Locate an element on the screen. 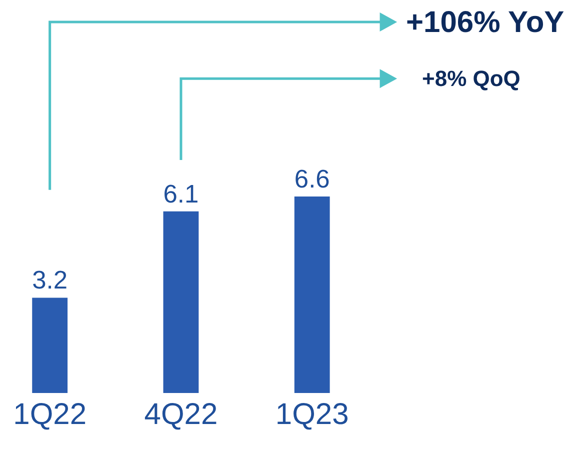 Image resolution: width=577 pixels, height=451 pixels. x-tick-label: 1Q23 is located at coordinates (312, 414).